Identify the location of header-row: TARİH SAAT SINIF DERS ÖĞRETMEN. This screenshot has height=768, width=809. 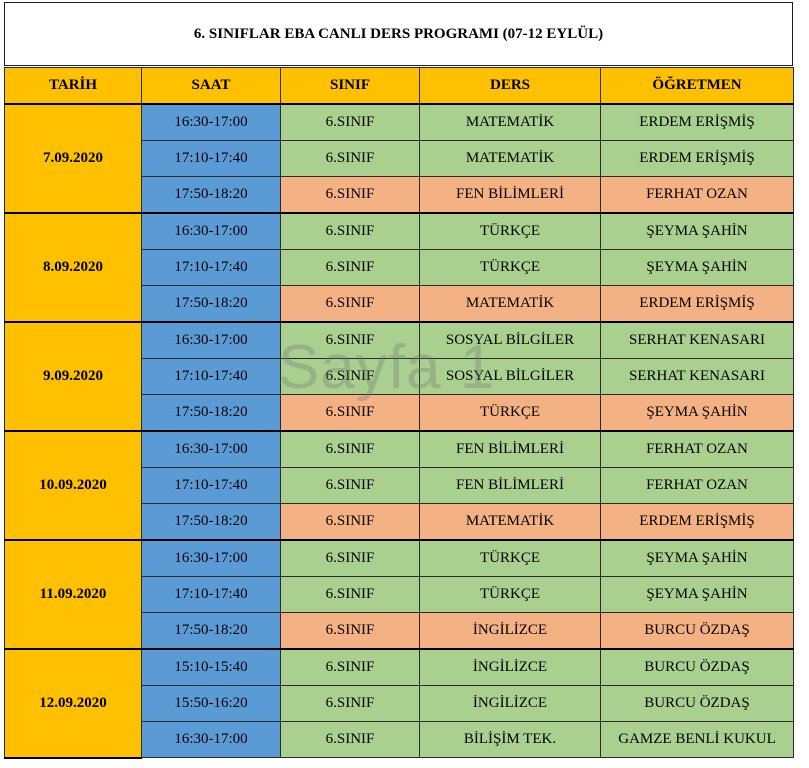
(399, 86).